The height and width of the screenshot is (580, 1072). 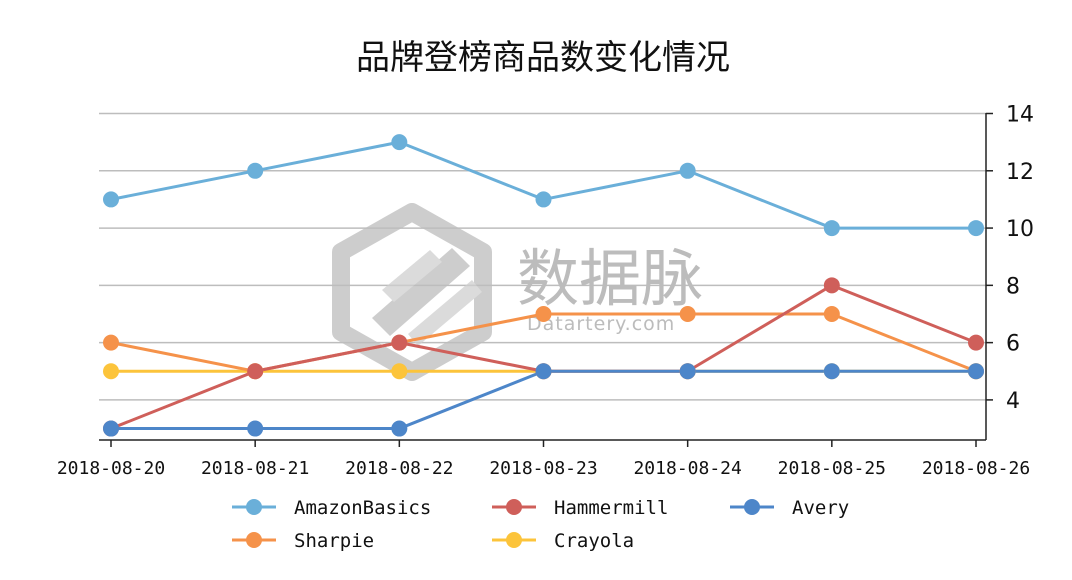 I want to click on x-tick-label: 2018-08-23, so click(x=543, y=468).